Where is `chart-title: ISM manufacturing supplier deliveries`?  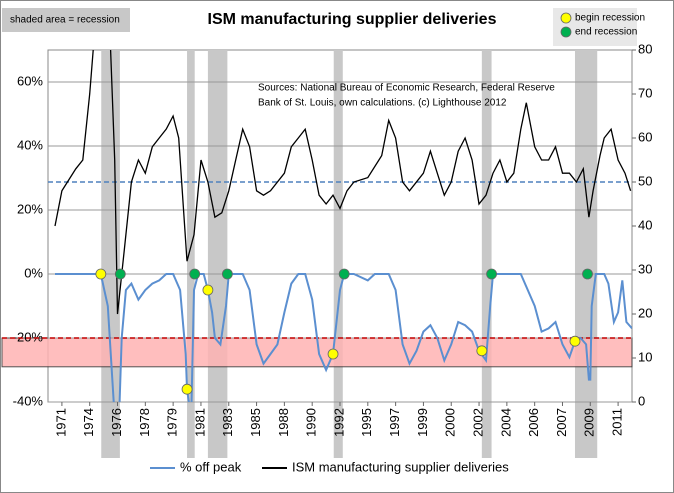 chart-title: ISM manufacturing supplier deliveries is located at coordinates (352, 19).